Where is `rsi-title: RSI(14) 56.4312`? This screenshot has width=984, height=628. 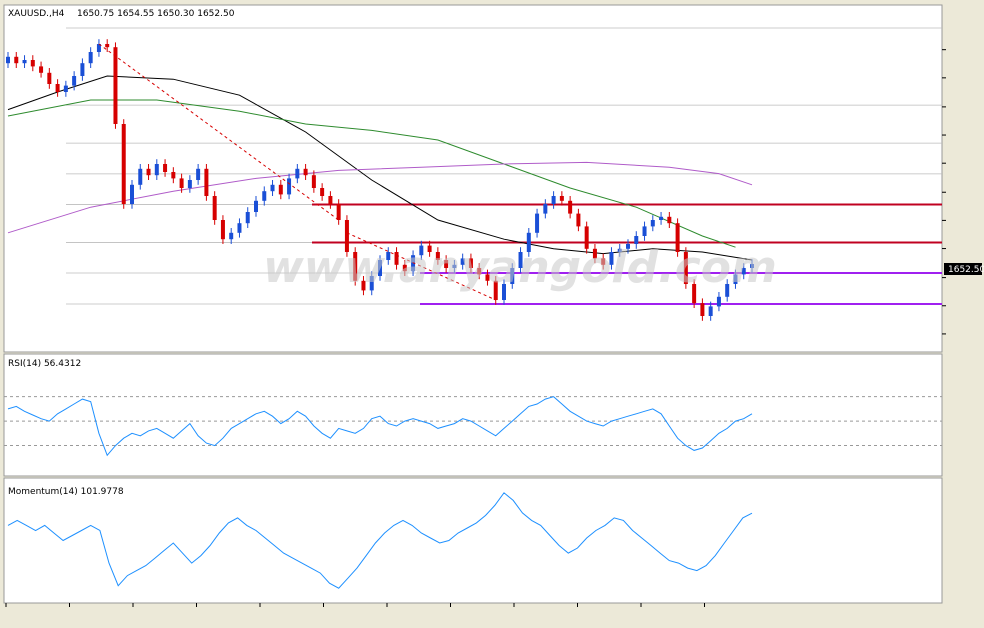 rsi-title: RSI(14) 56.4312 is located at coordinates (44, 364).